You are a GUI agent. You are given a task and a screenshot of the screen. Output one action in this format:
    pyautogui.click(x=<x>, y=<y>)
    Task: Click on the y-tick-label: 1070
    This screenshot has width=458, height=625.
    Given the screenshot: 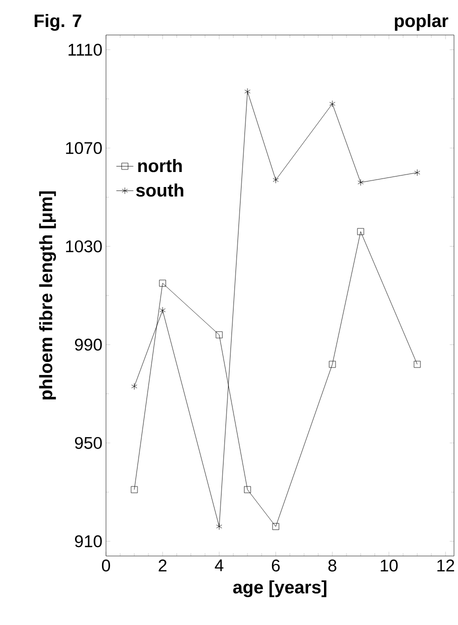 What is the action you would take?
    pyautogui.click(x=84, y=148)
    